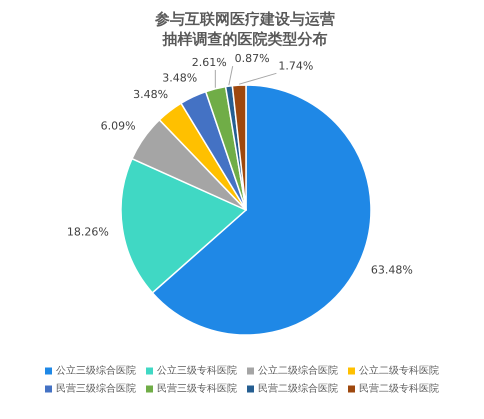 The height and width of the screenshot is (419, 484). Describe the element at coordinates (87, 231) in the screenshot. I see `data-label: 18.26%` at that location.